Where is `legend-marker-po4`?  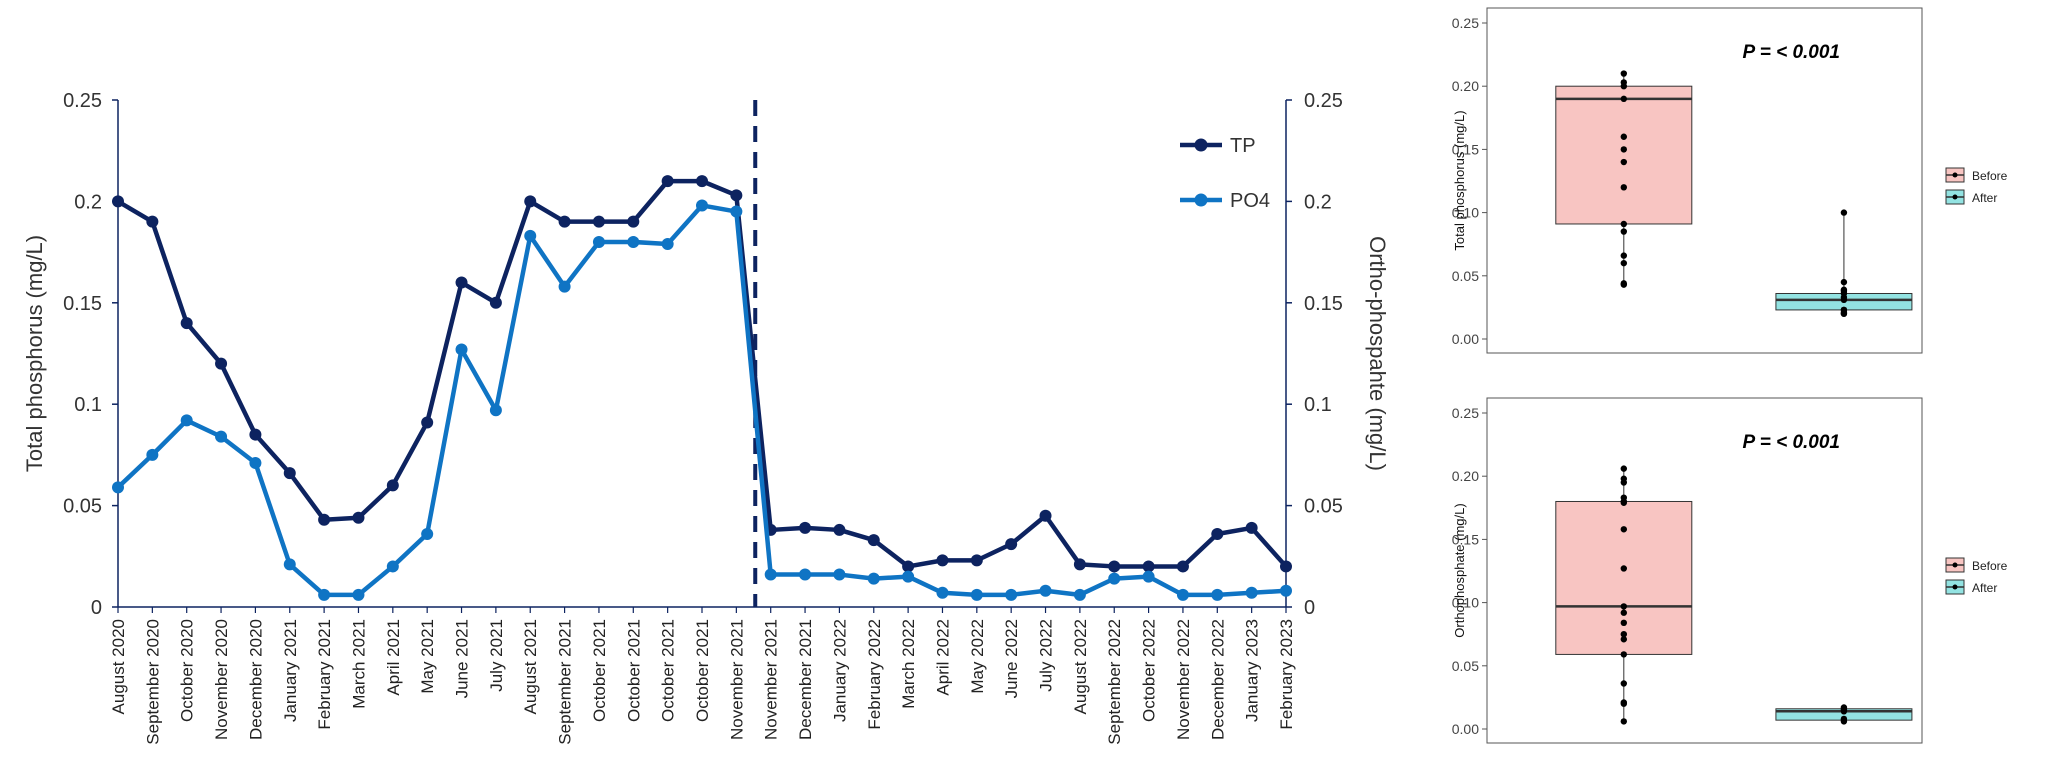
legend-marker-po4 is located at coordinates (1201, 200).